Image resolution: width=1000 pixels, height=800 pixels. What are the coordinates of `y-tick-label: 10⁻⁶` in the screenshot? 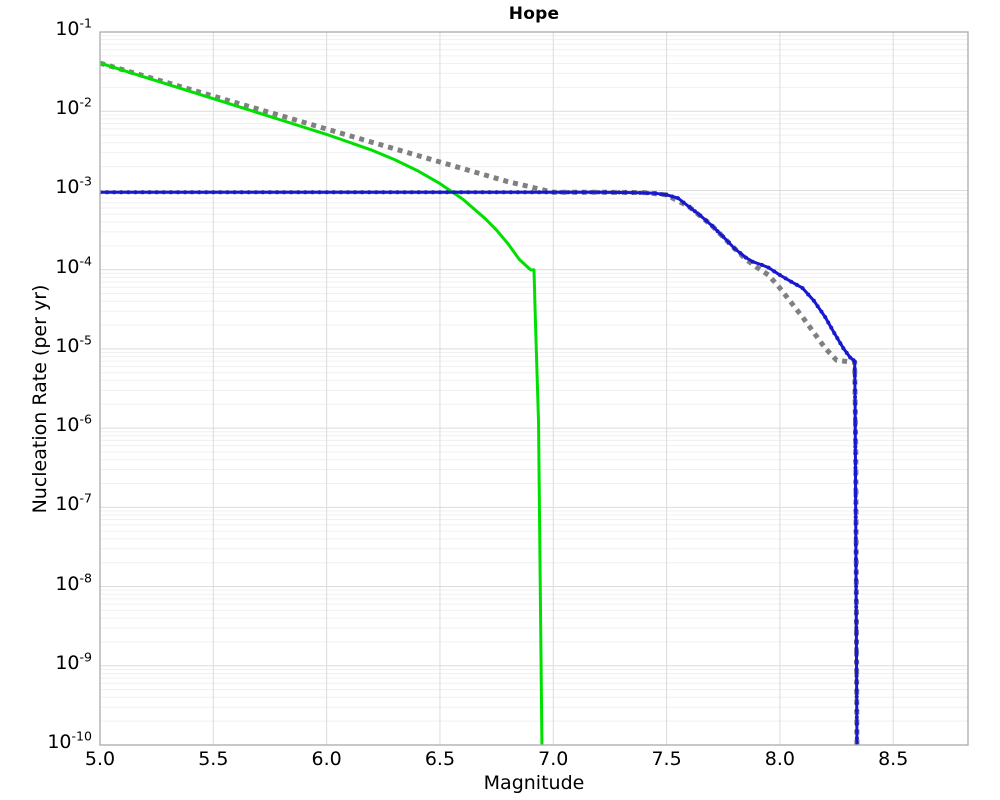 It's located at (73, 424).